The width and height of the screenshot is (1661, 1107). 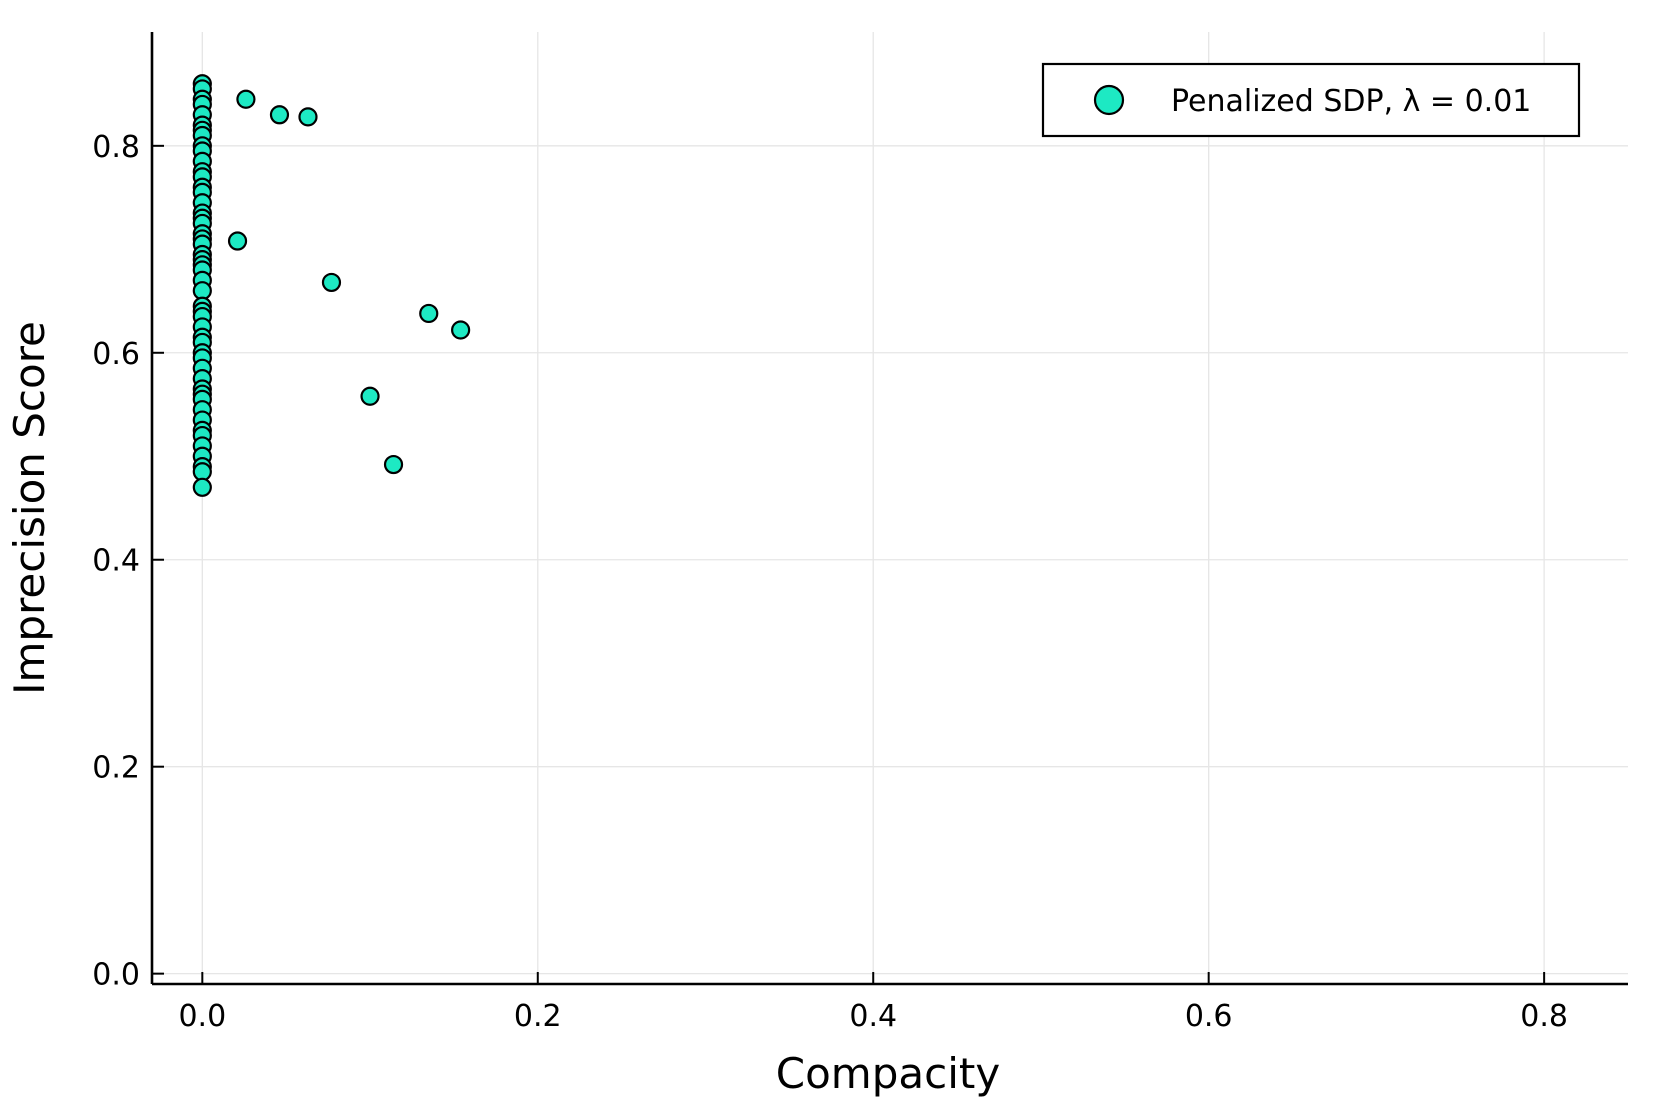 What do you see at coordinates (888, 1073) in the screenshot?
I see `x-axis-title: Compacity` at bounding box center [888, 1073].